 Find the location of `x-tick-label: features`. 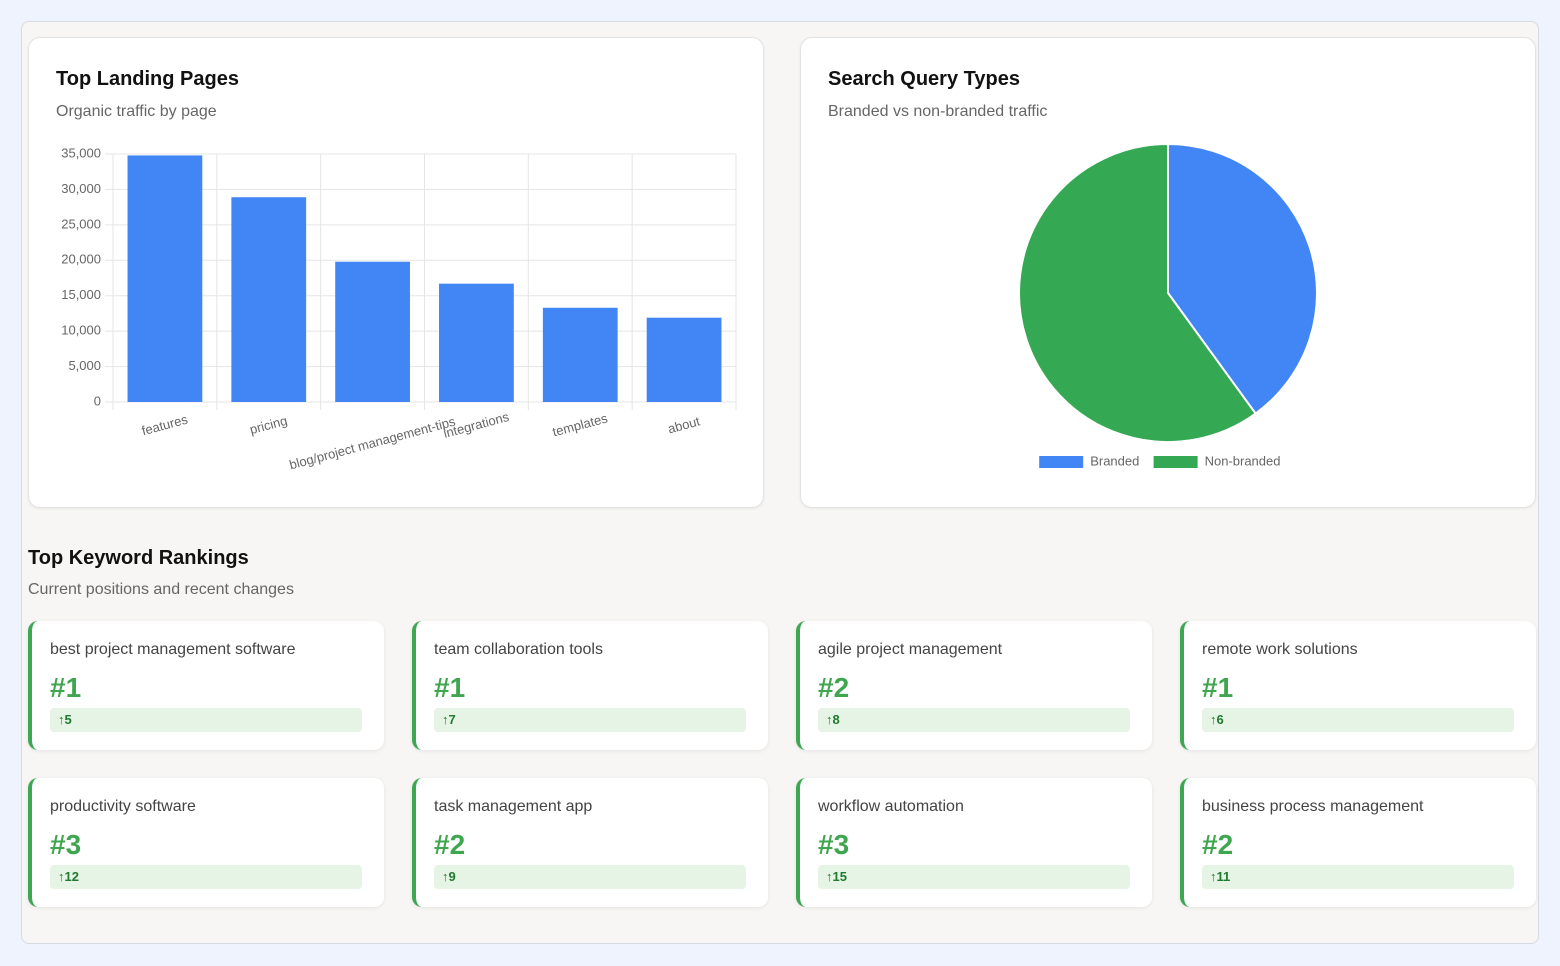

x-tick-label: features is located at coordinates (165, 425).